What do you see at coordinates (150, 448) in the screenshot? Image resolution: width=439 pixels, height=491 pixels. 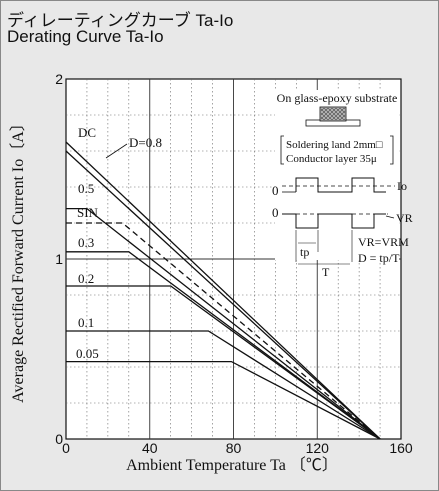 I see `x-tick-label: 40` at bounding box center [150, 448].